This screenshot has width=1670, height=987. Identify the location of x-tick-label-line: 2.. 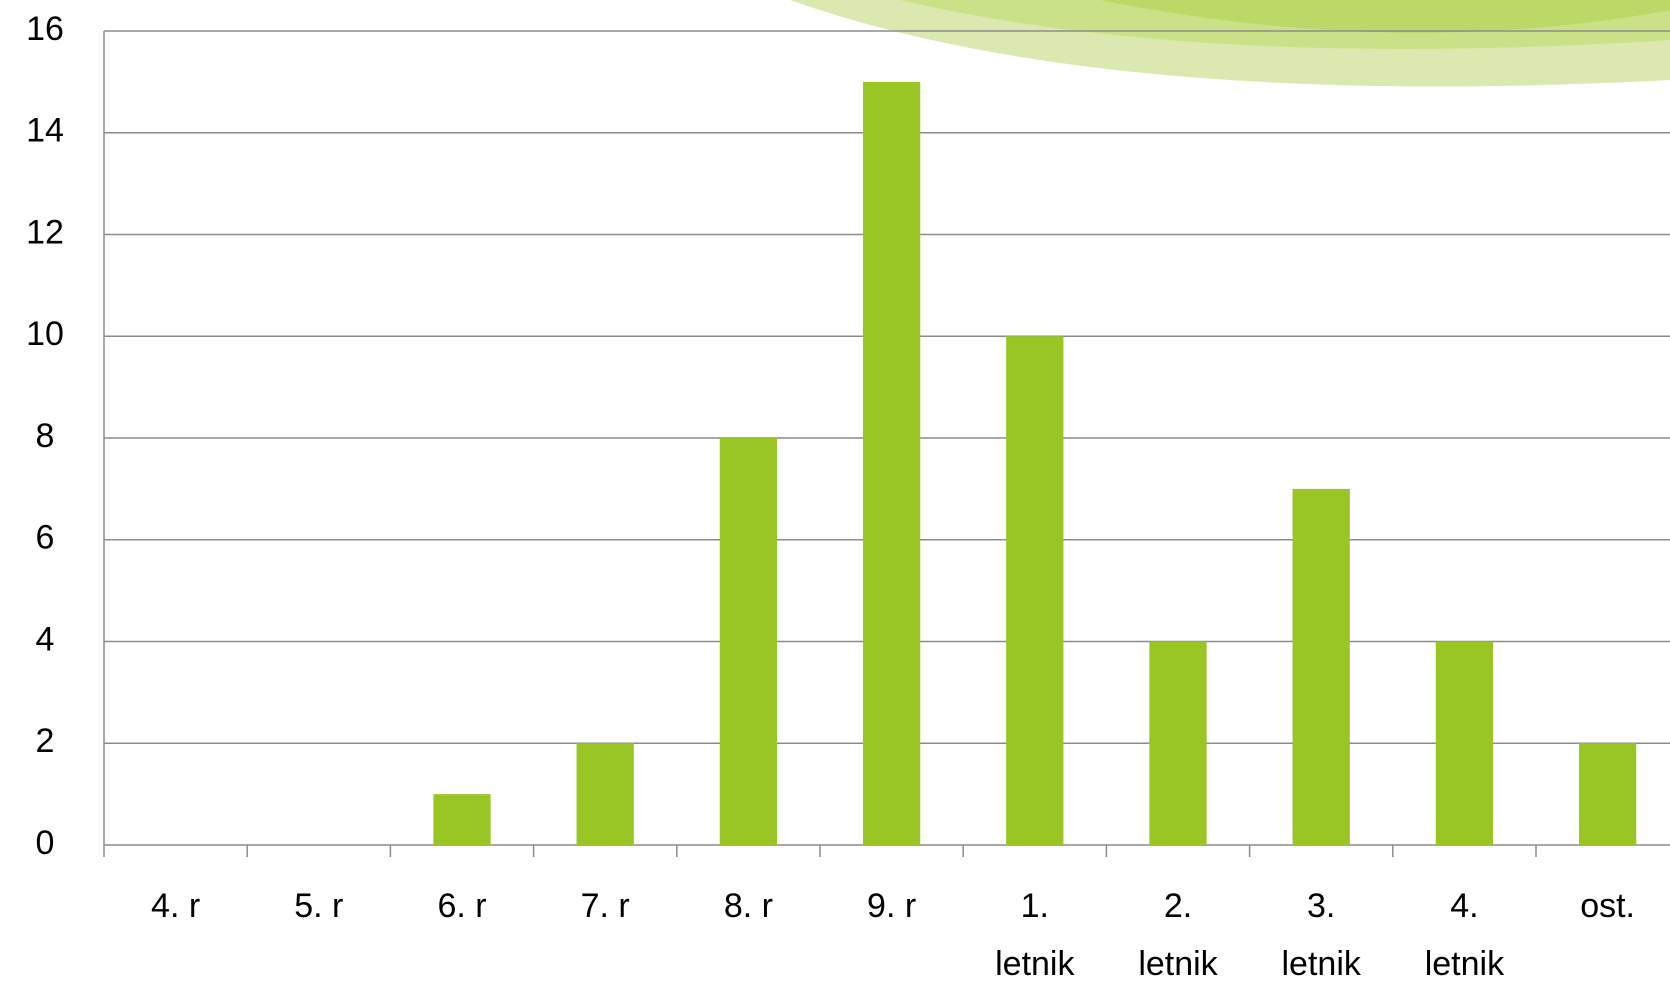
(1178, 906).